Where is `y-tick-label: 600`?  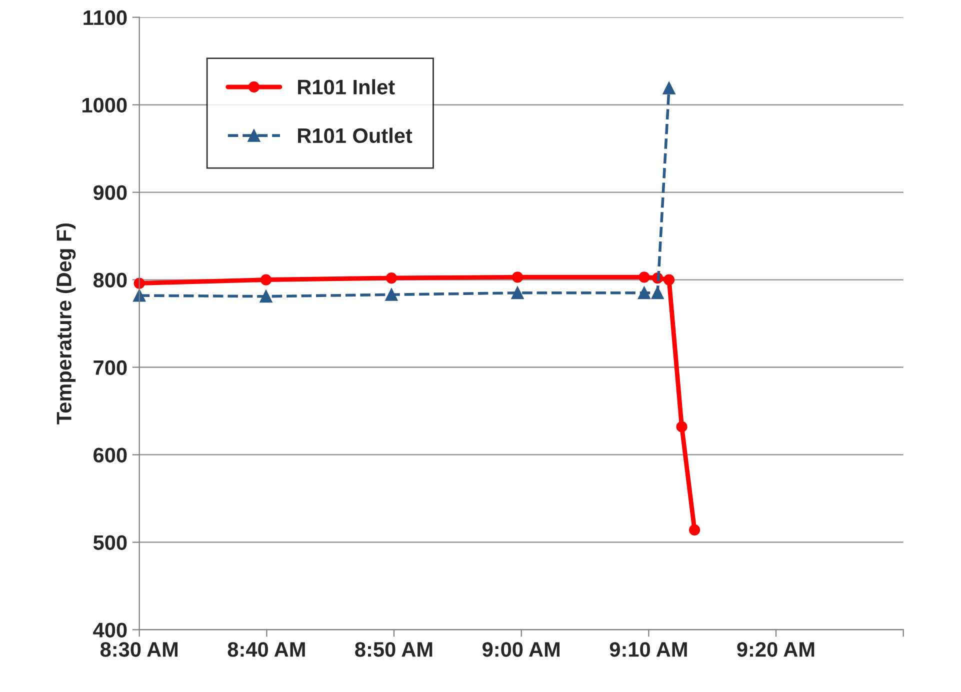
y-tick-label: 600 is located at coordinates (110, 455).